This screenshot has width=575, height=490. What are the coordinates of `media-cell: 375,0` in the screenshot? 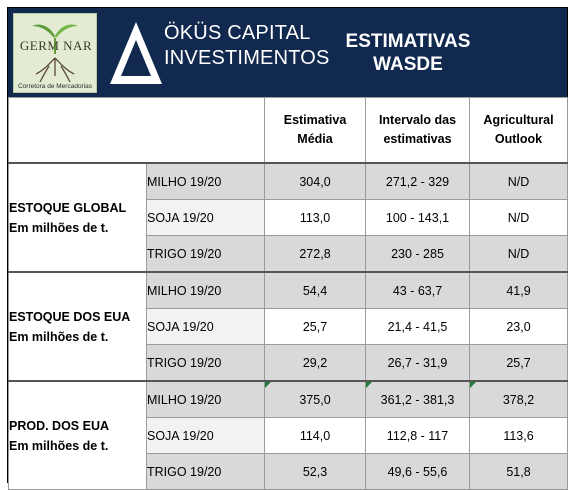 It's located at (315, 399).